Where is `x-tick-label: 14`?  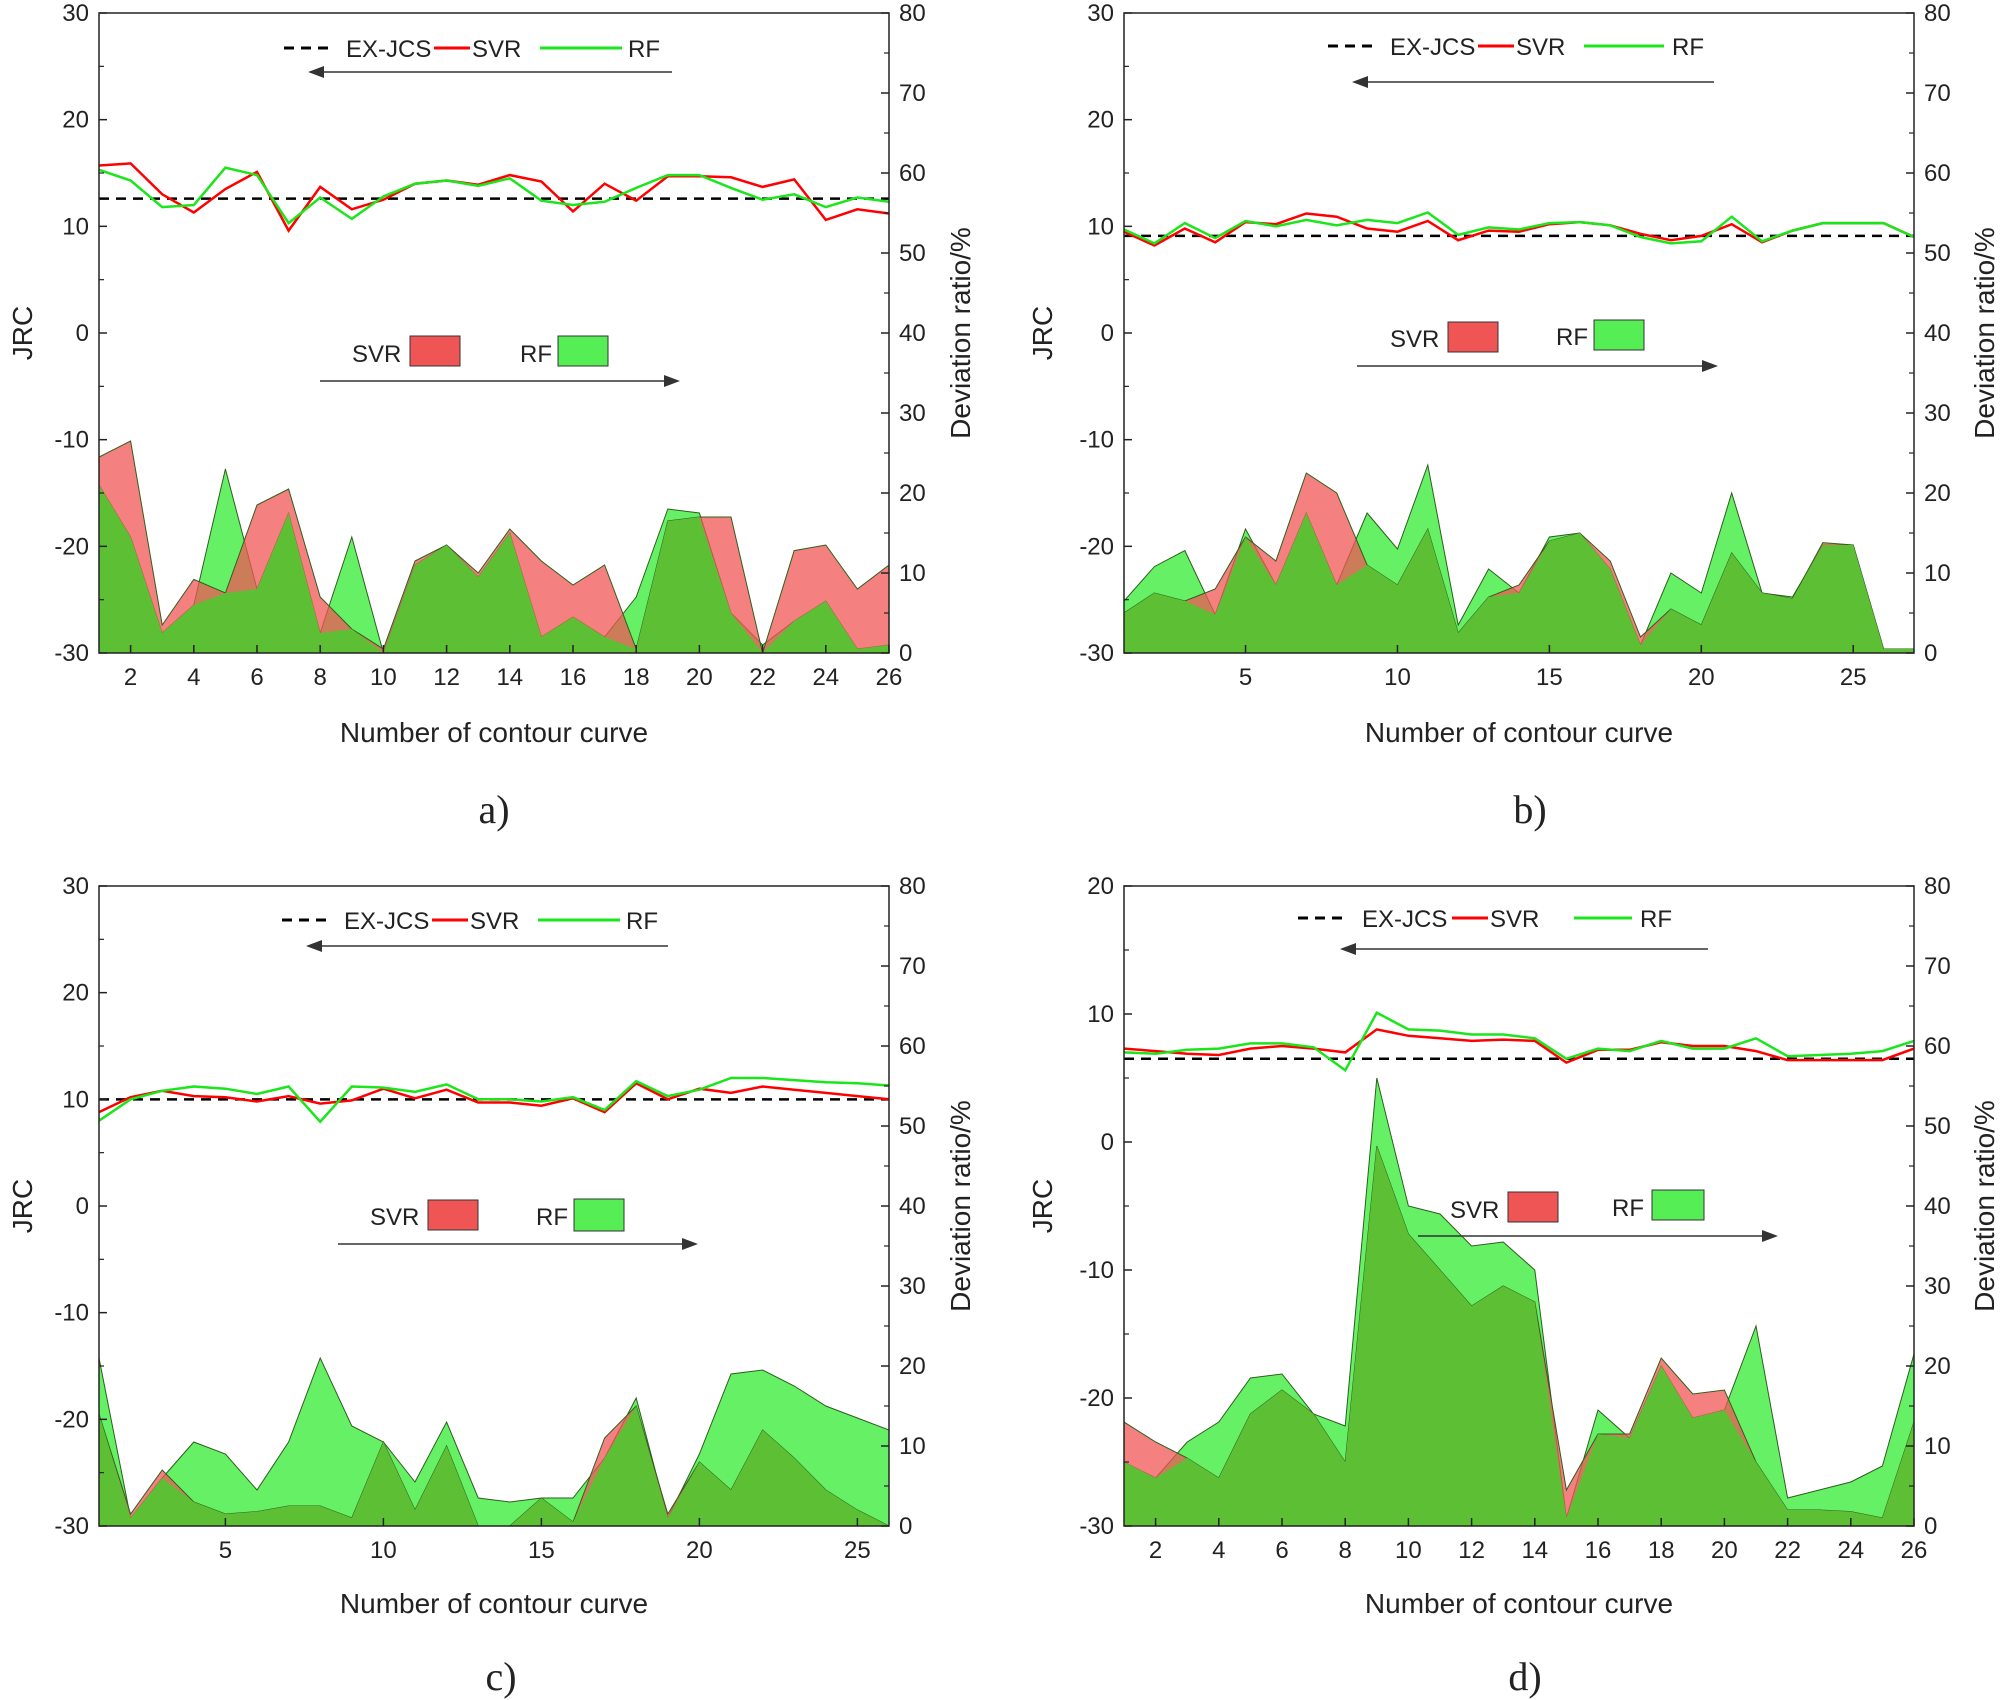
x-tick-label: 14 is located at coordinates (1534, 1550).